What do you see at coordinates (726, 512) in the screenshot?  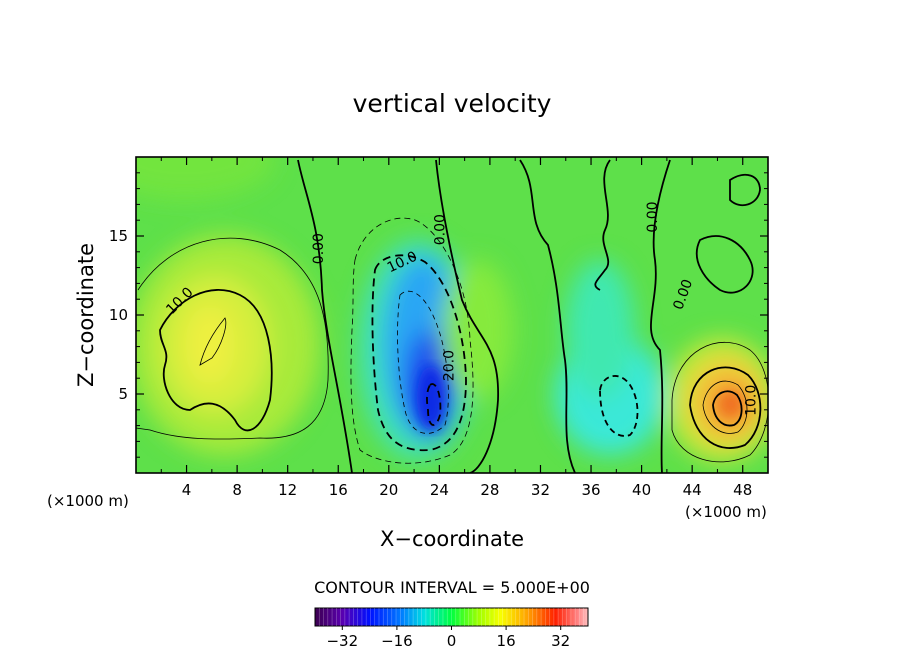 I see `x-unit-label-right: (×1000 m)` at bounding box center [726, 512].